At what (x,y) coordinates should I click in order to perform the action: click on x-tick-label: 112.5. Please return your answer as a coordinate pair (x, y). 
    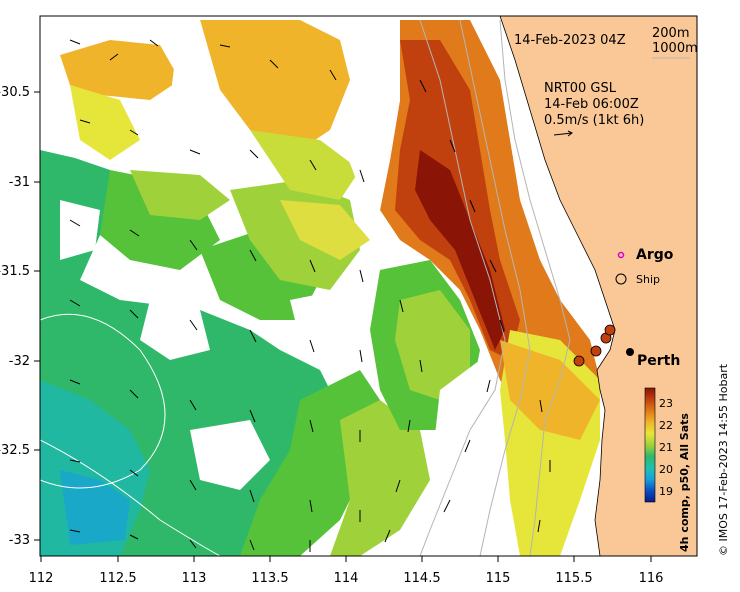
    Looking at the image, I should click on (117, 578).